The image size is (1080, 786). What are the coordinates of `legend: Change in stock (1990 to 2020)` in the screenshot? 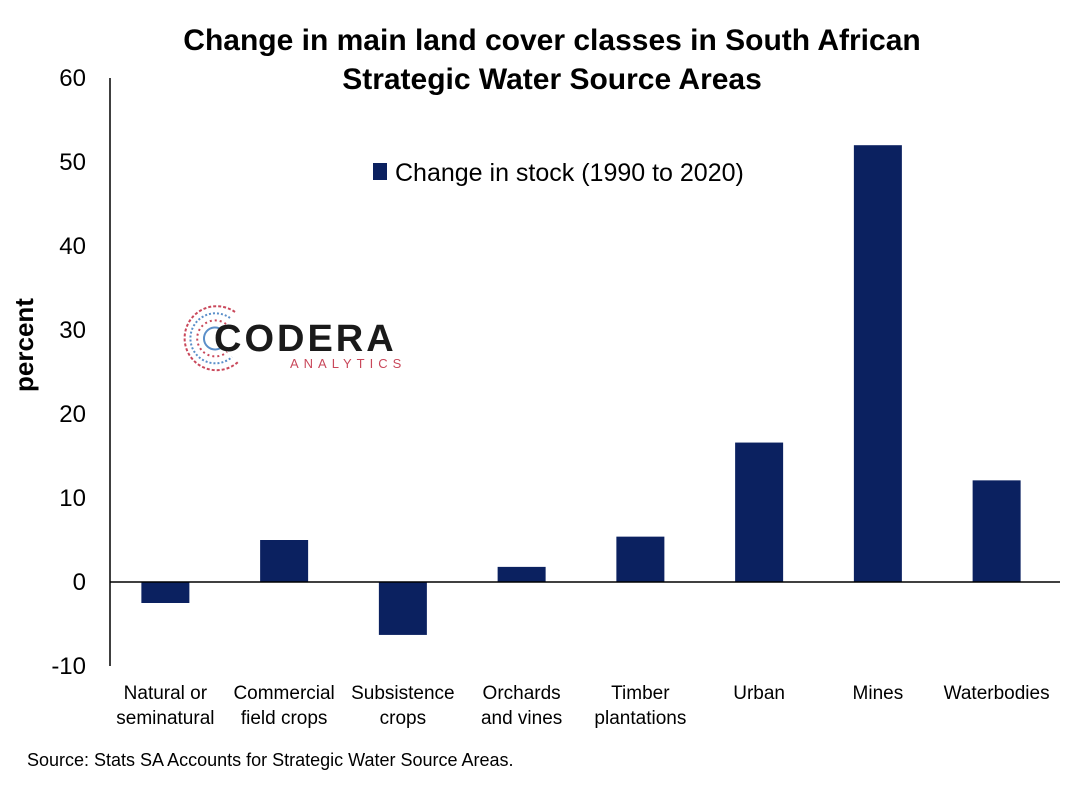 It's located at (558, 173).